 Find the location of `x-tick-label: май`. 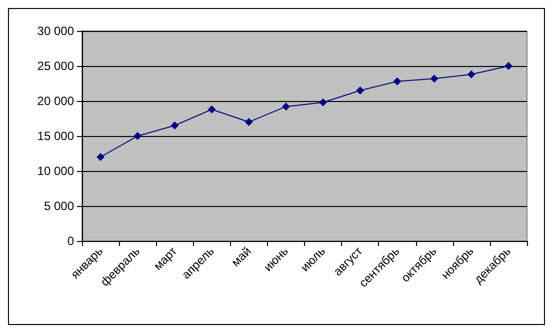

x-tick-label: май is located at coordinates (241, 257).